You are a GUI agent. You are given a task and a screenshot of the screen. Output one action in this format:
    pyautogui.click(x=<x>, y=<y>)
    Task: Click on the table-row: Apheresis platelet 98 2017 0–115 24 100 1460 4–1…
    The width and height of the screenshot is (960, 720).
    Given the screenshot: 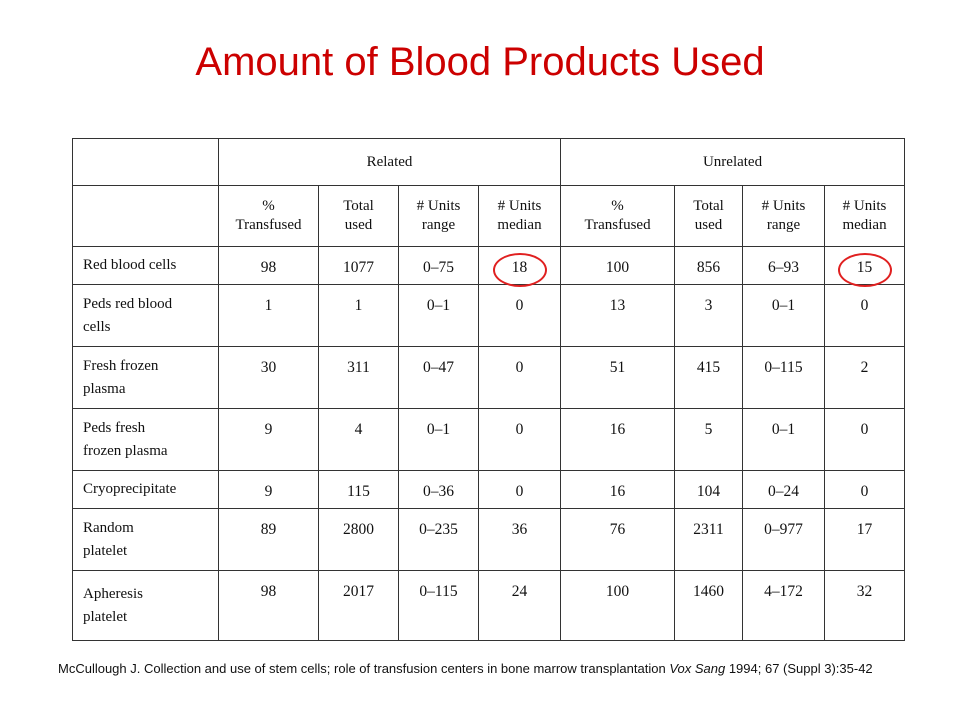 What is the action you would take?
    pyautogui.click(x=489, y=605)
    